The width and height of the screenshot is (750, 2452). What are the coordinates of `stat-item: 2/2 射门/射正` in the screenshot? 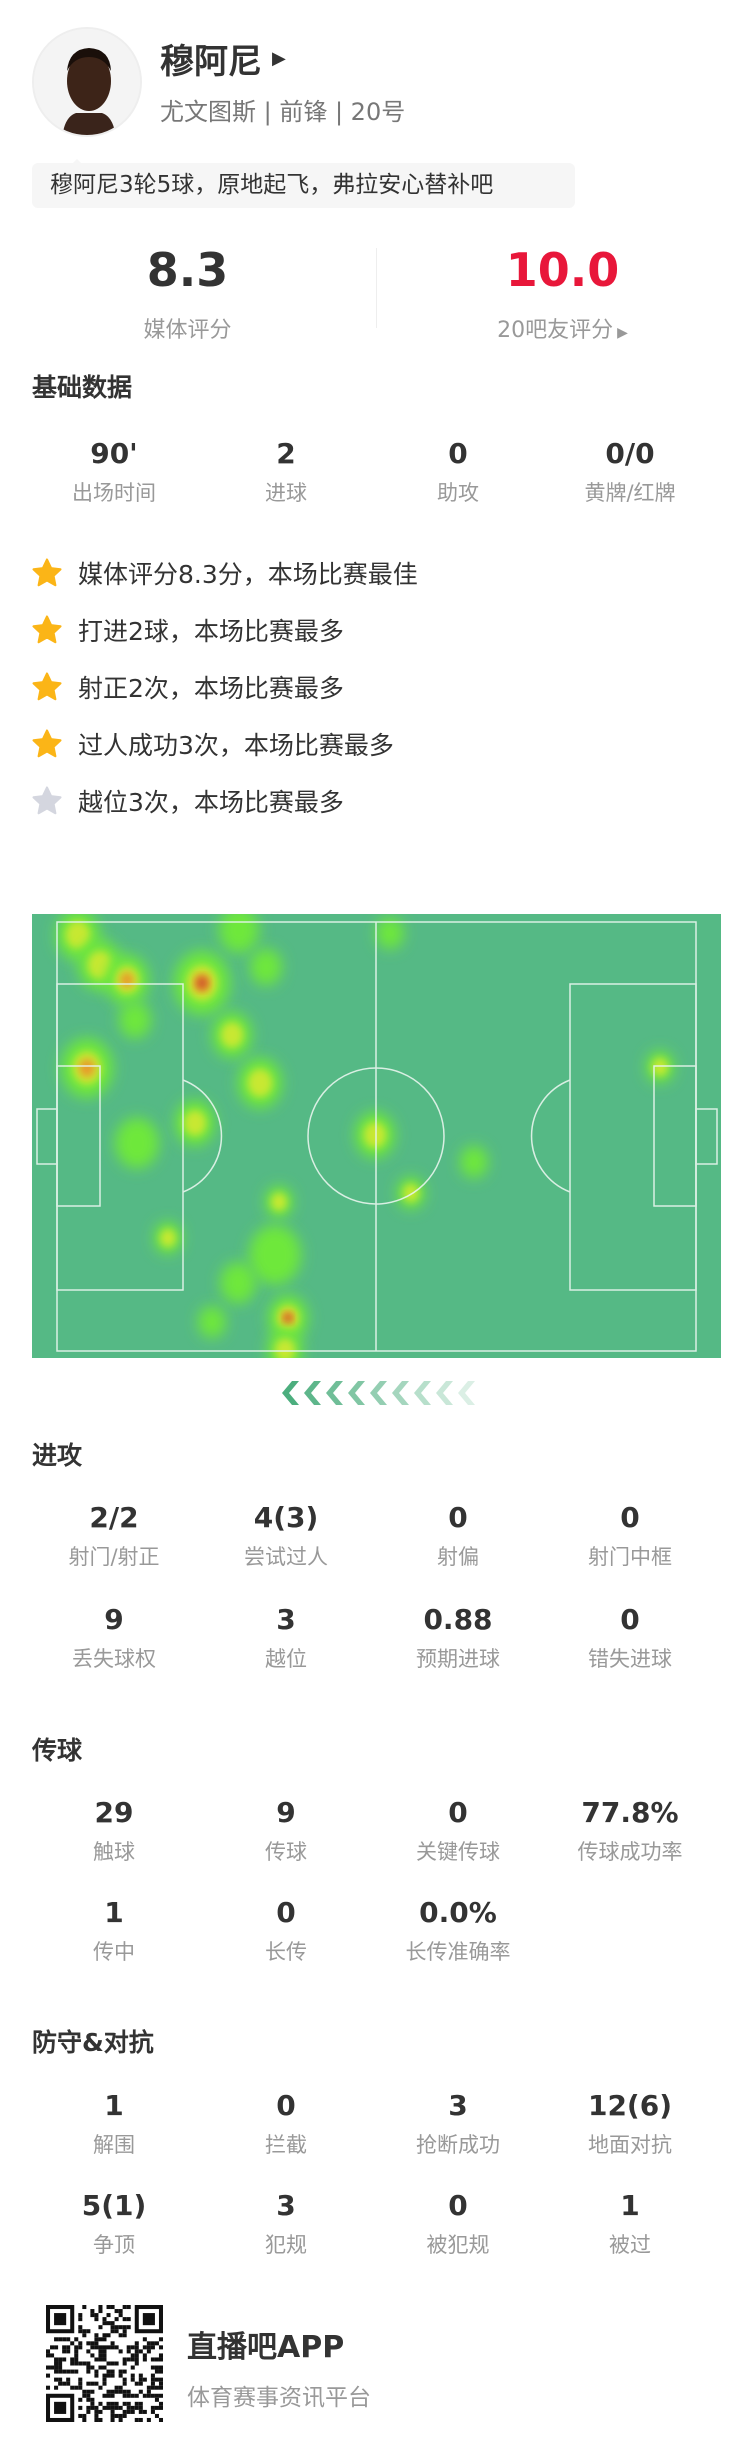 It's located at (114, 1535).